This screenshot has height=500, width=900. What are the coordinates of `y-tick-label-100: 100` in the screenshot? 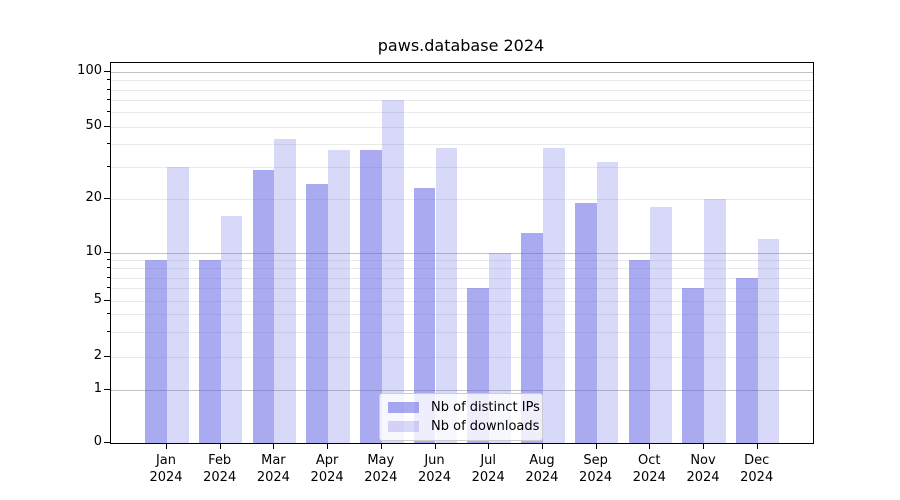 It's located at (89, 71).